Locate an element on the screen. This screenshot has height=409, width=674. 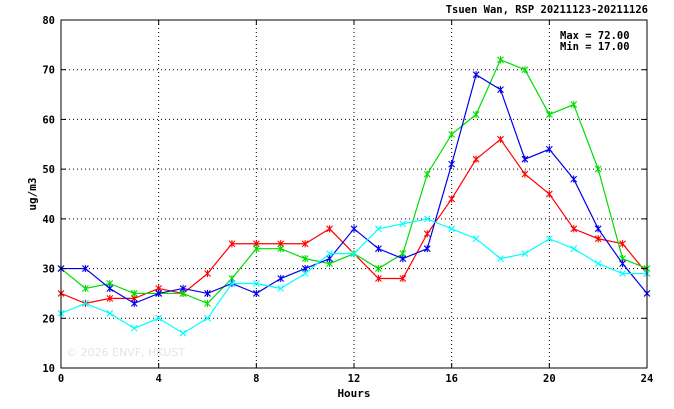
y-tick-label: 20 is located at coordinates (48, 319).